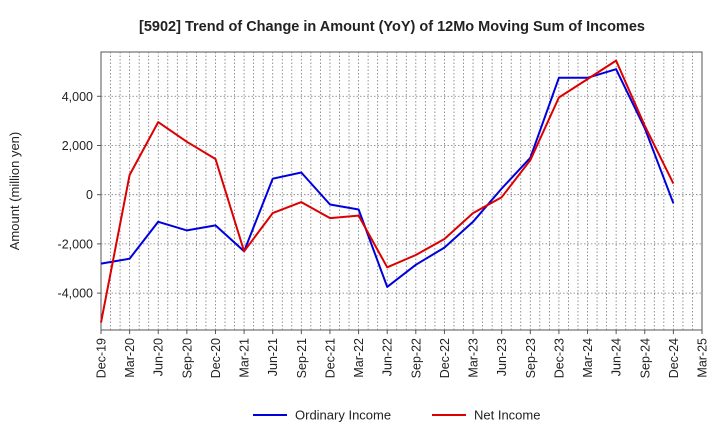 The width and height of the screenshot is (720, 440). Describe the element at coordinates (216, 358) in the screenshot. I see `x-tick-label: Dec-20` at that location.